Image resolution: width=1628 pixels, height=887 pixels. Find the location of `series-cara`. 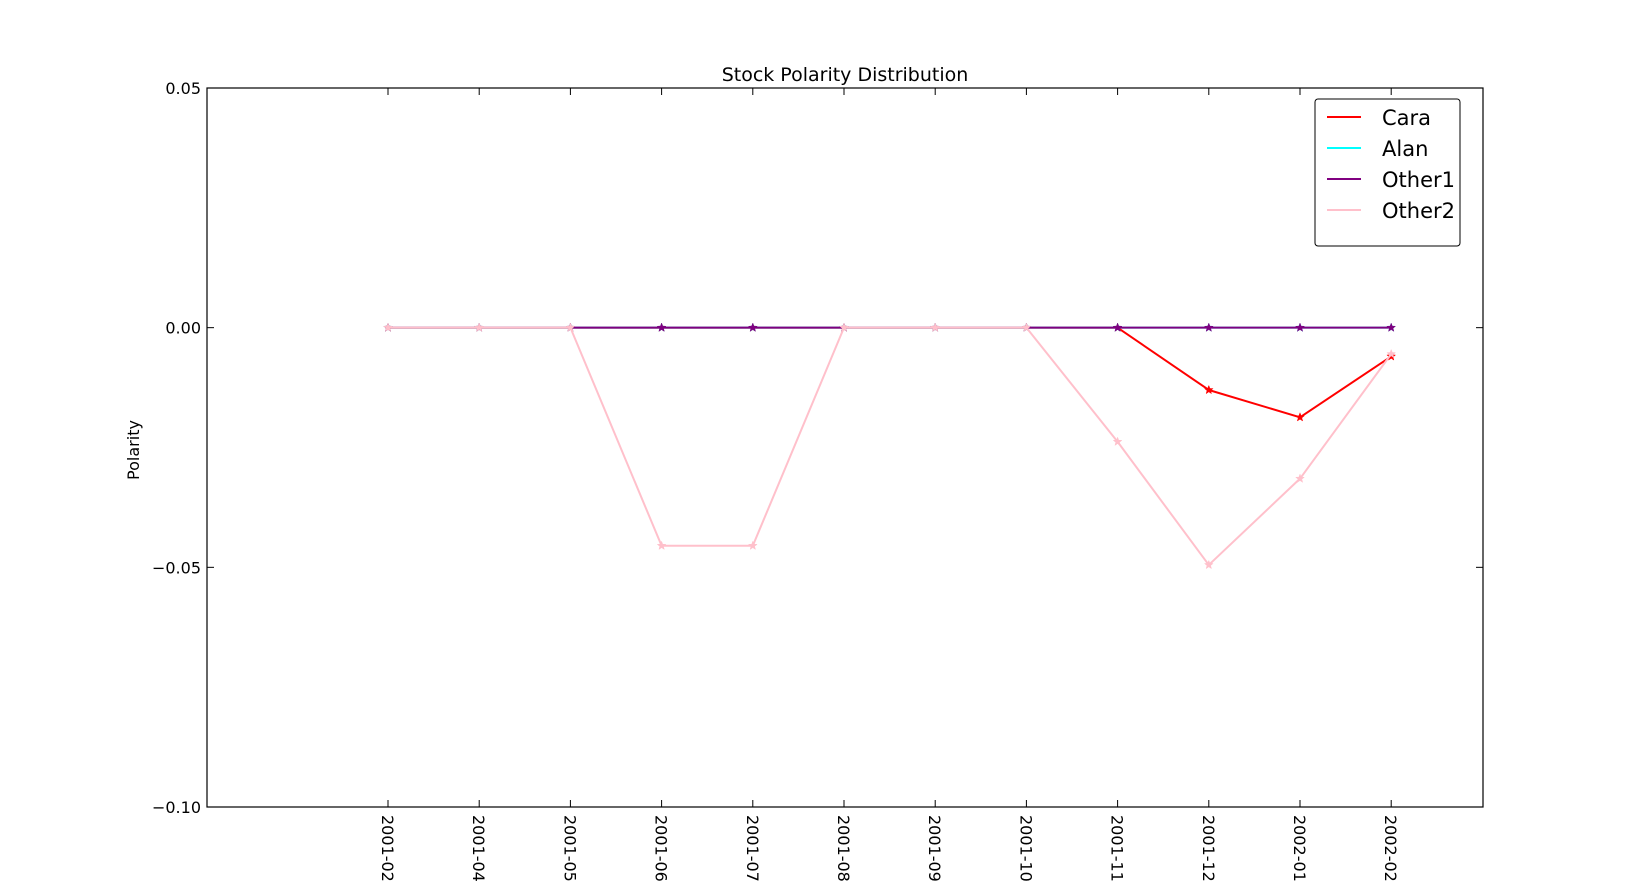

series-cara is located at coordinates (890, 372).